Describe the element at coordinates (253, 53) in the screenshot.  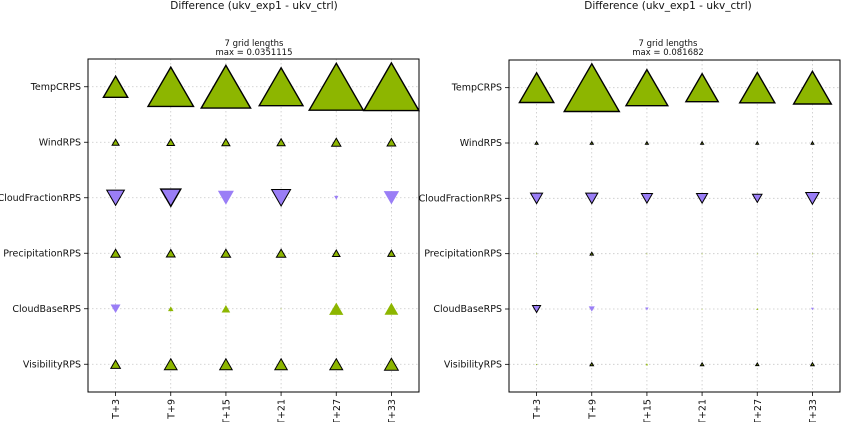
I see `chart-max-note: max = 0.0351115` at that location.